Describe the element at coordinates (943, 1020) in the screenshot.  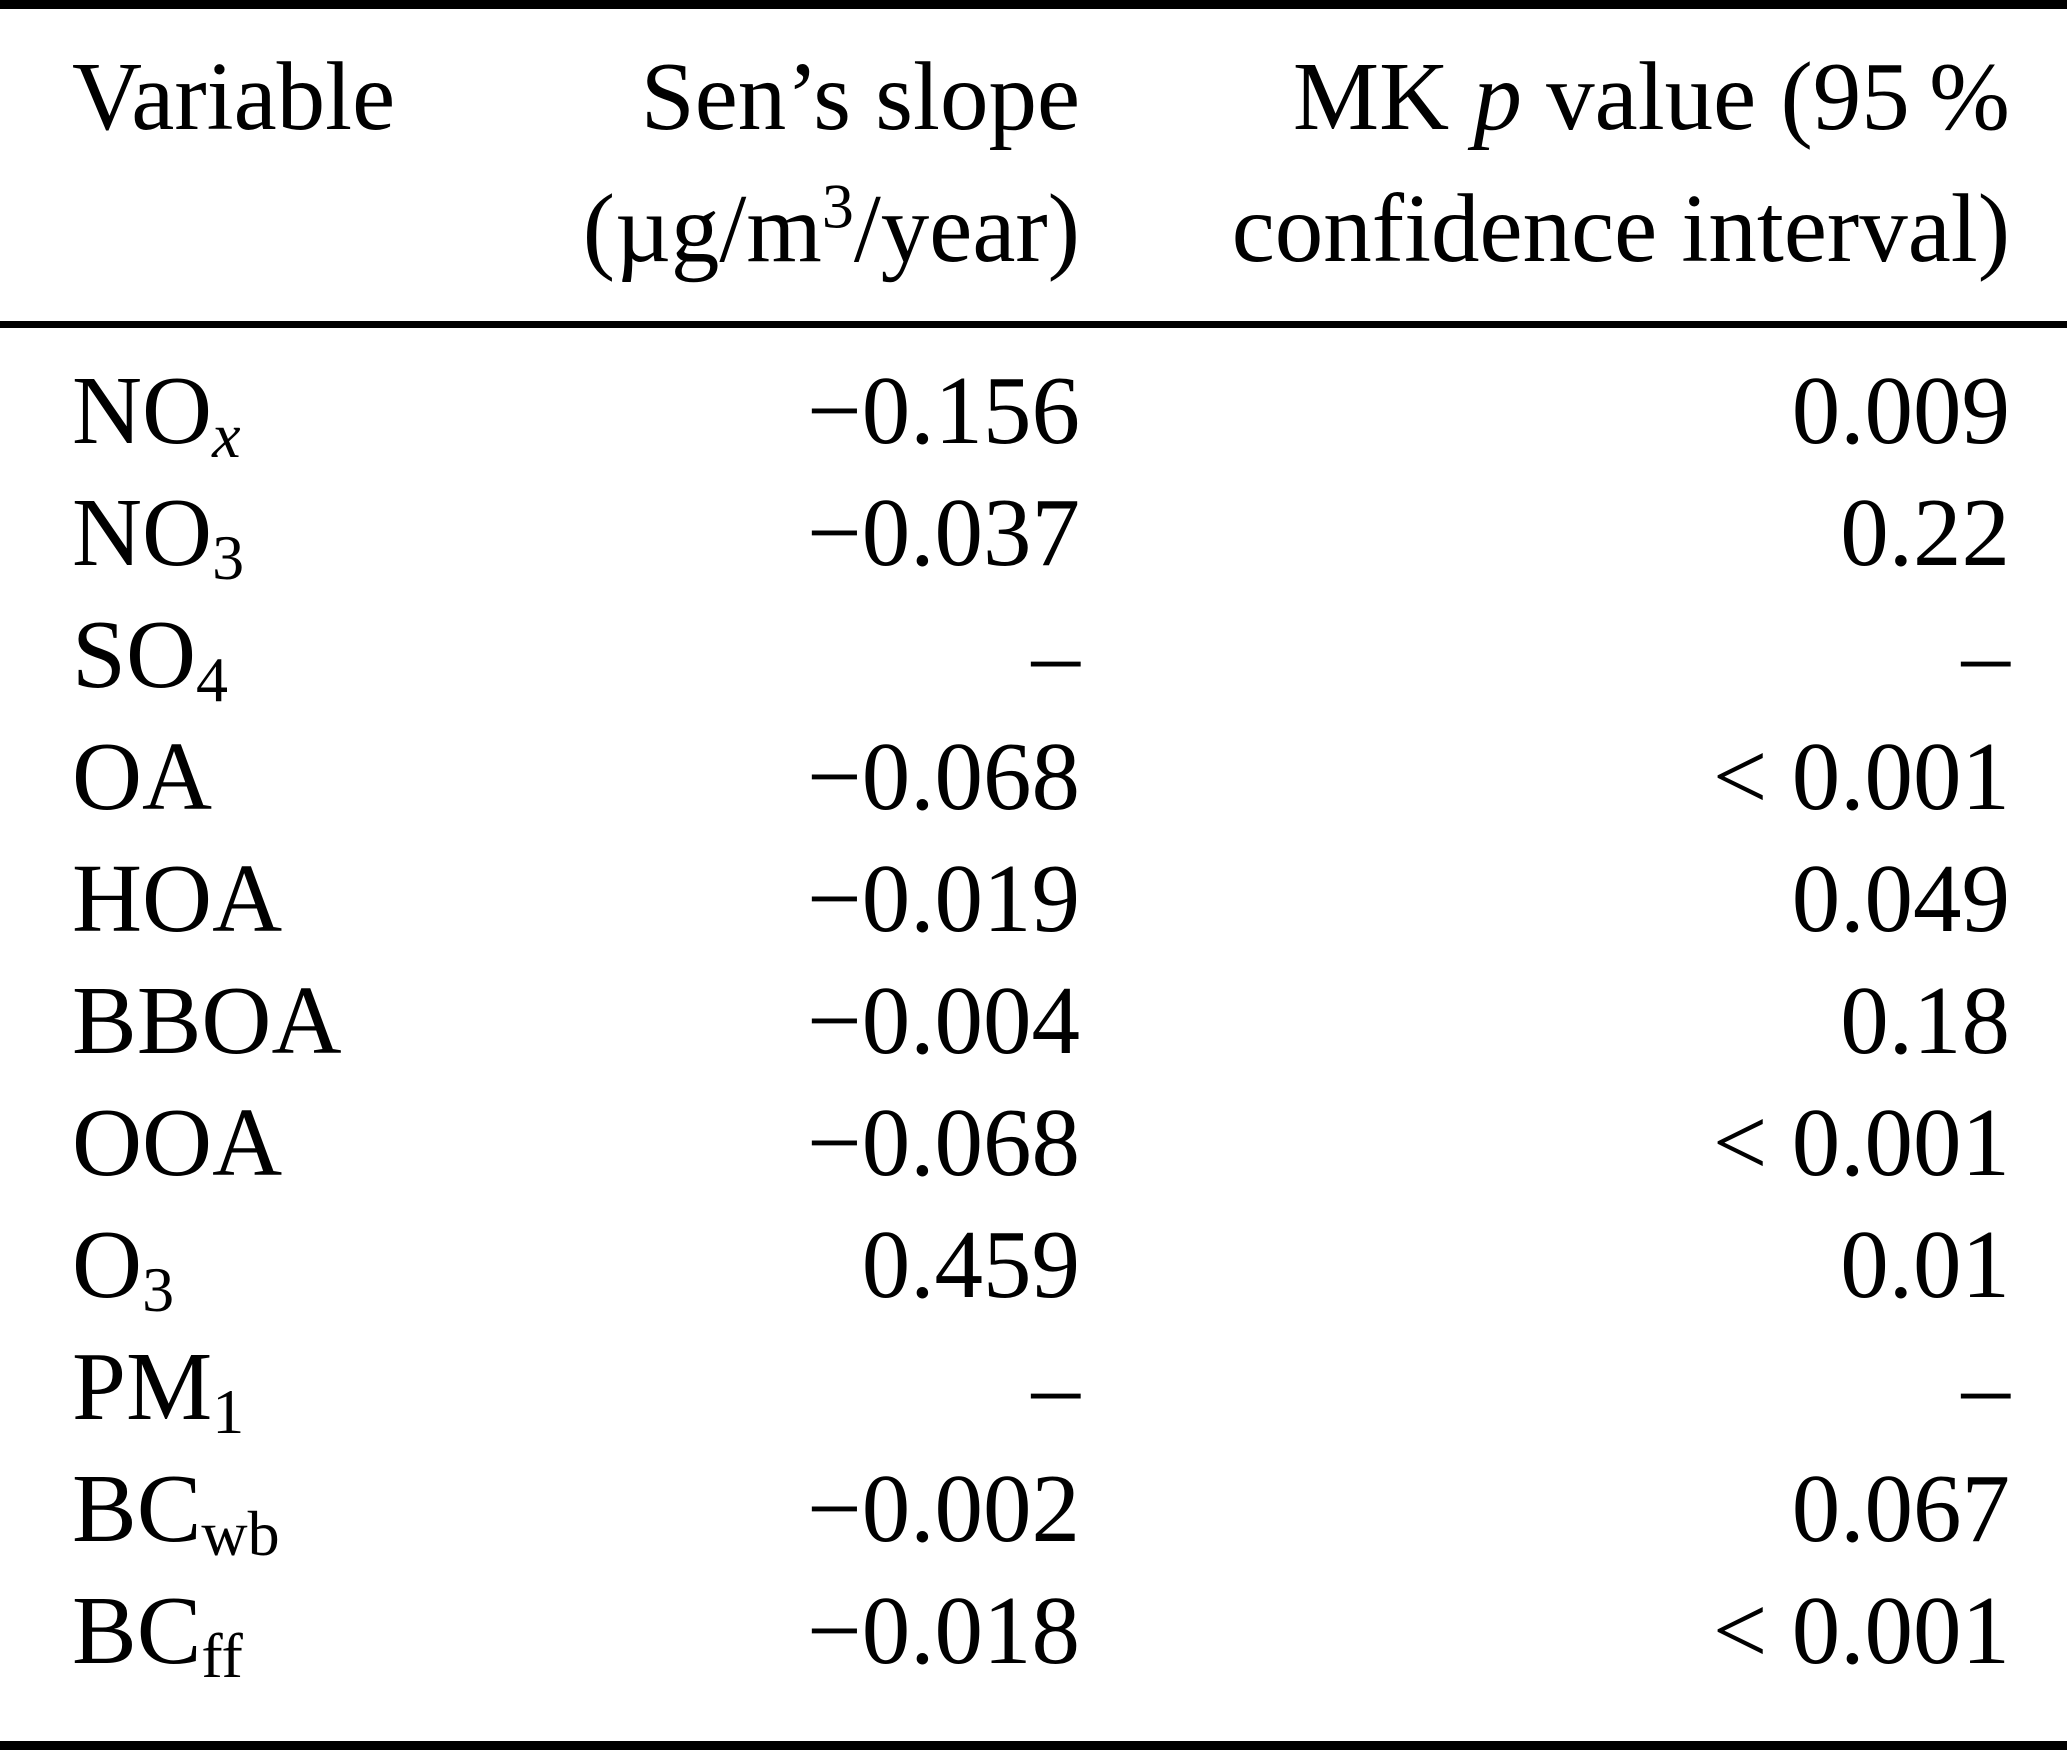
I see `sens-slope-value: −0.004` at that location.